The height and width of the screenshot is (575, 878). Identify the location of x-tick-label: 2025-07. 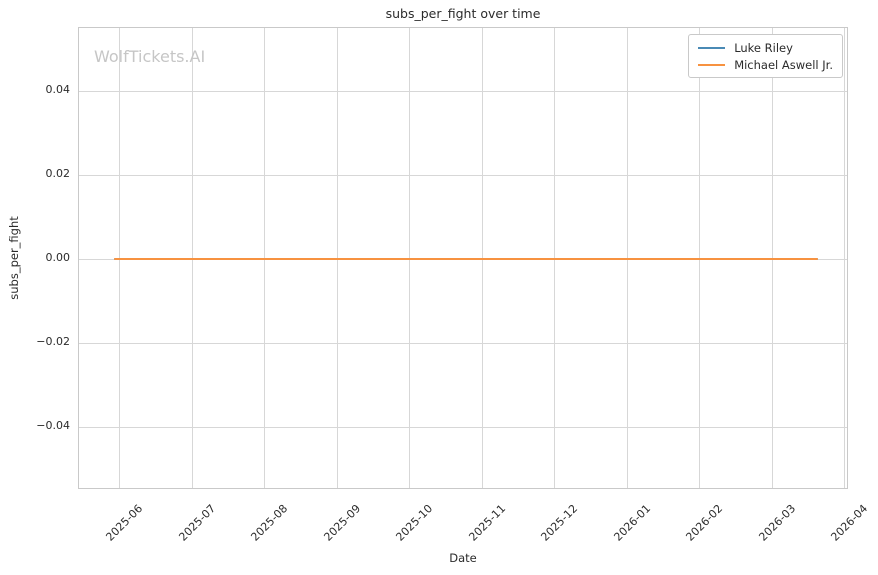
(196, 523).